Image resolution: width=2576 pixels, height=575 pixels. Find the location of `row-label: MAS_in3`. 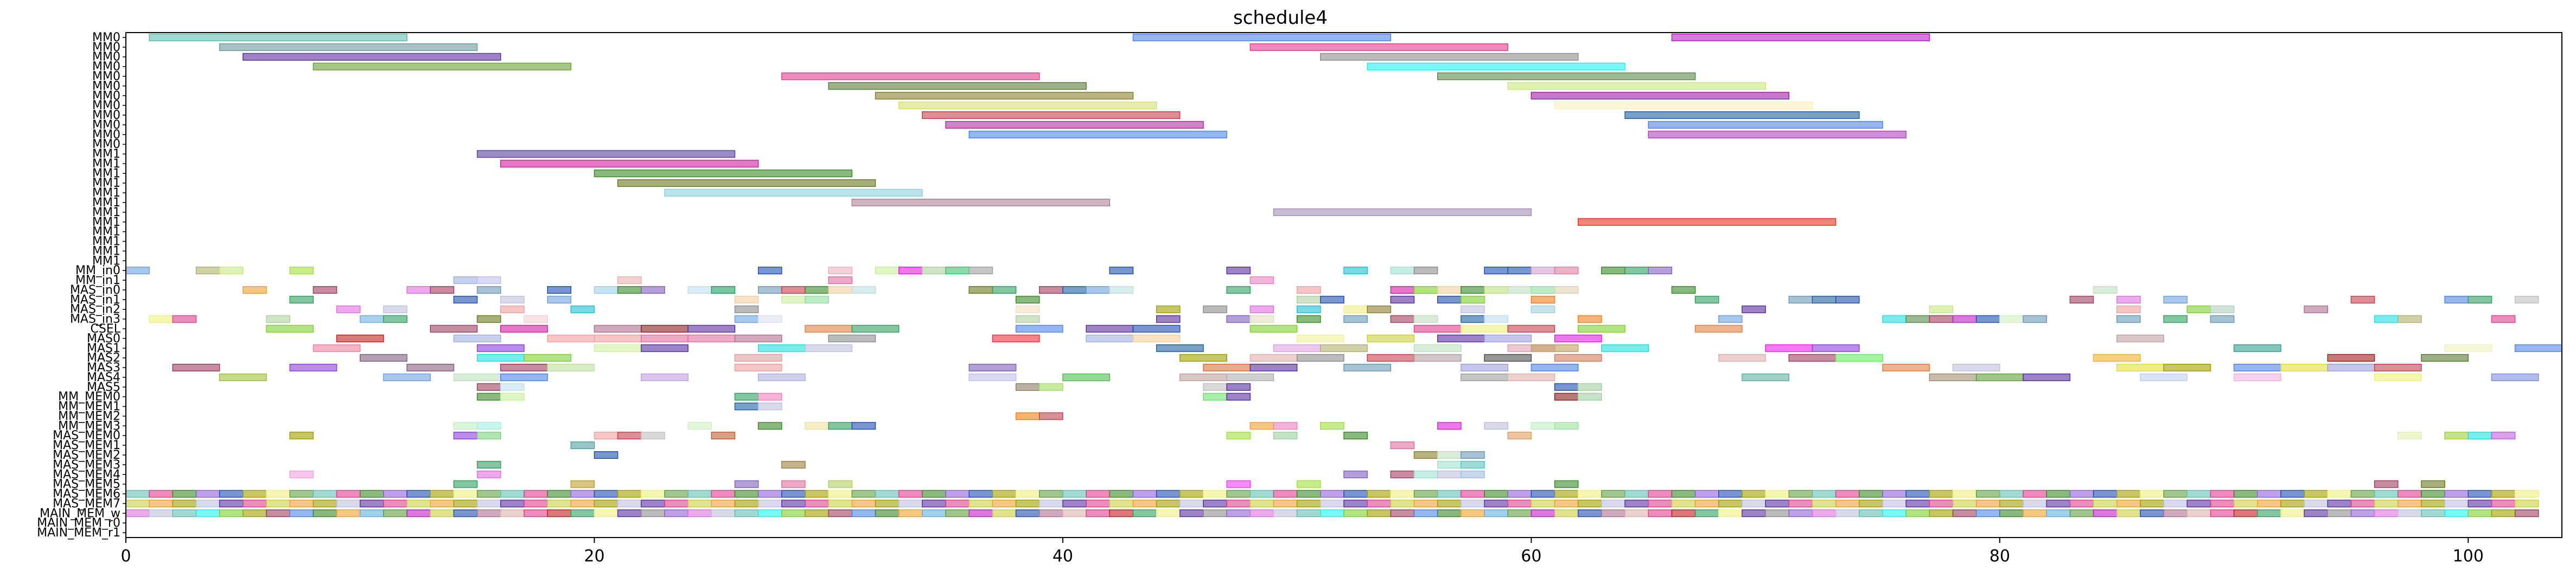

row-label: MAS_in3 is located at coordinates (95, 319).